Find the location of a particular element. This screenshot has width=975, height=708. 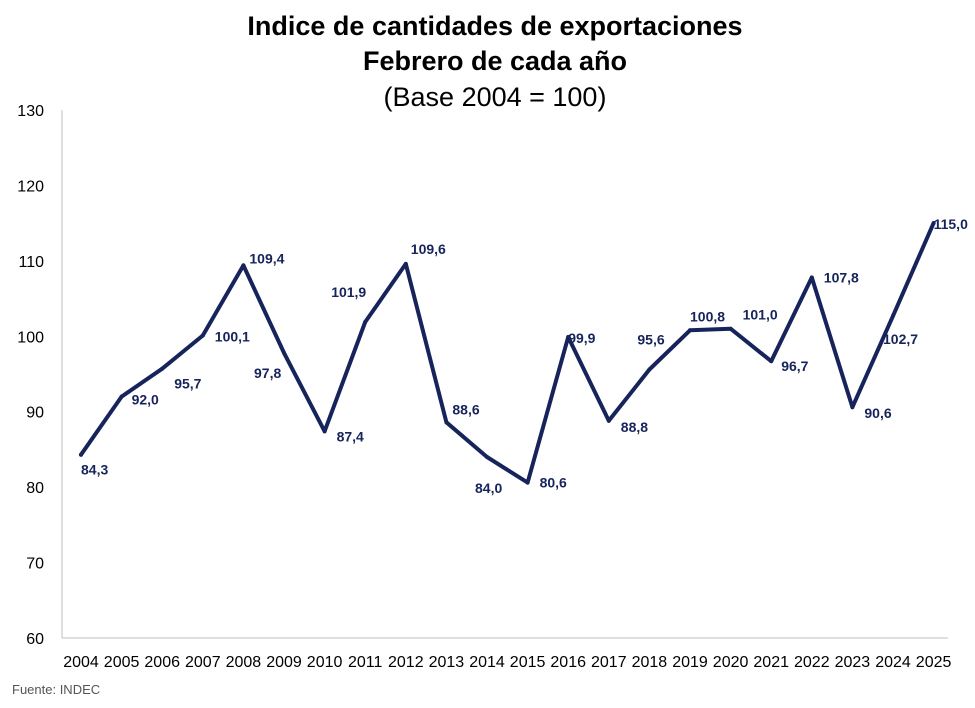

x-tick-label: 2009 is located at coordinates (284, 662).